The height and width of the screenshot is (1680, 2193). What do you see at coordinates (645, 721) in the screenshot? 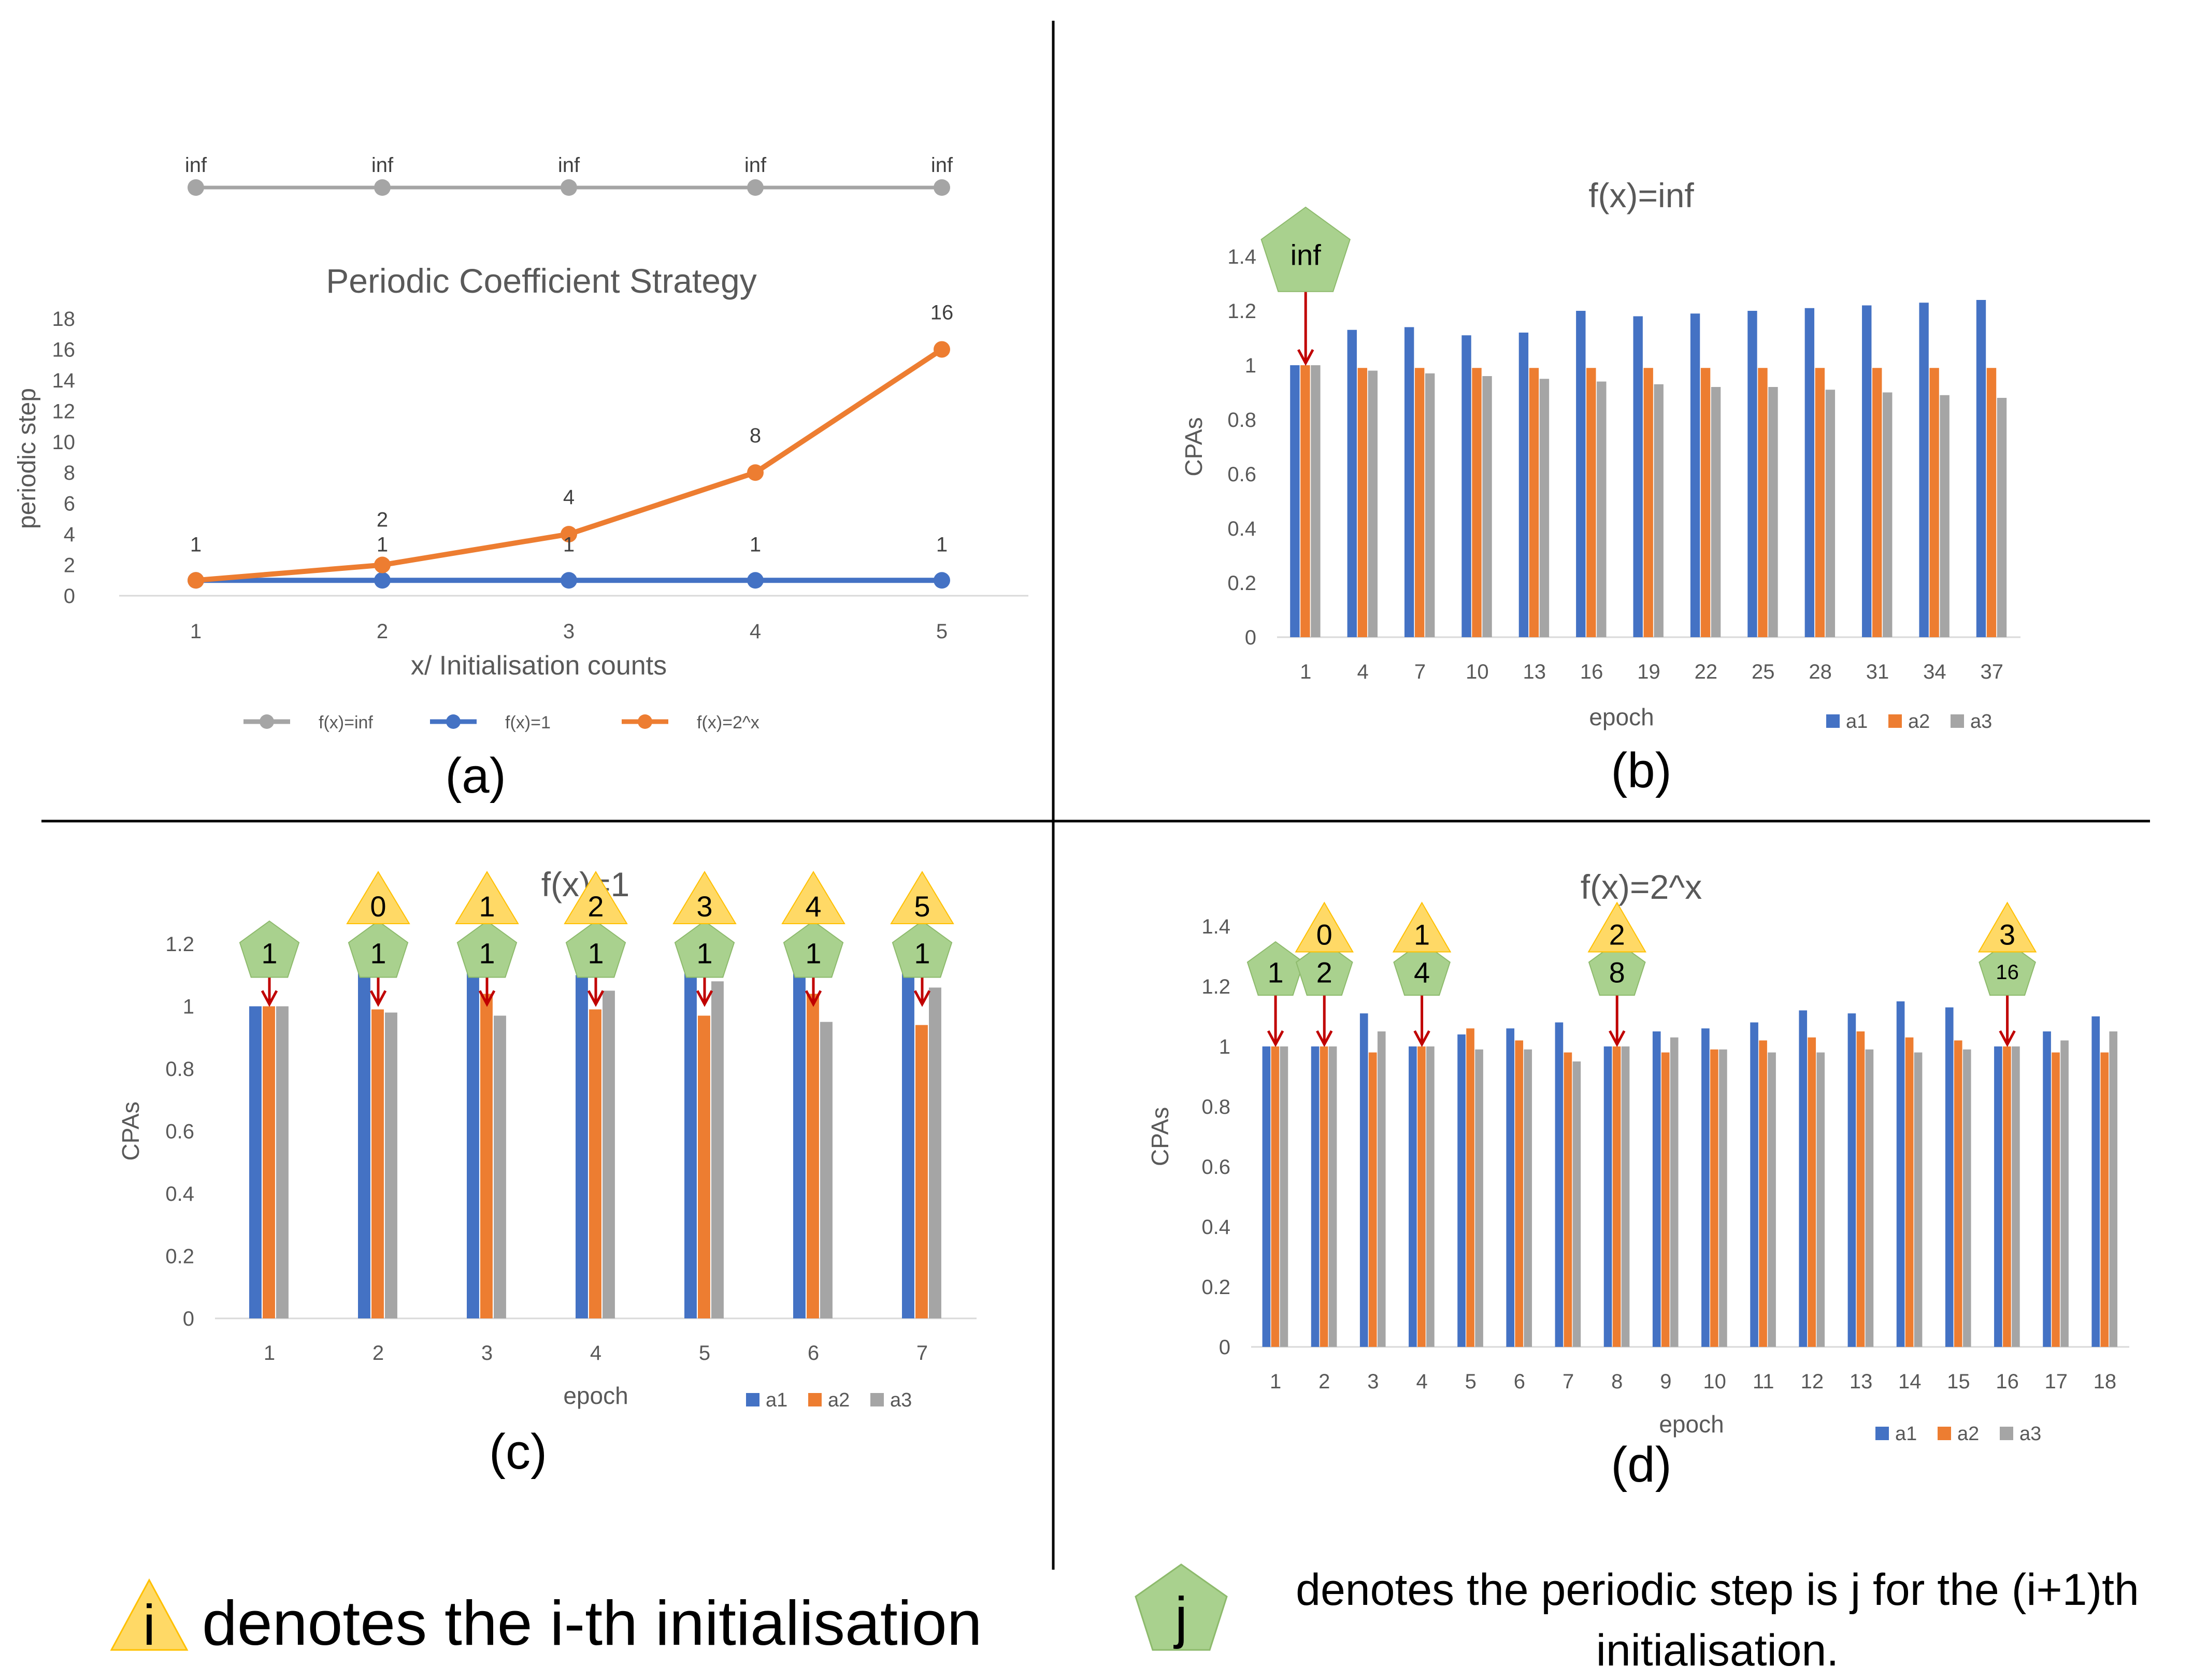
I see `legend-marker-fx-2x` at bounding box center [645, 721].